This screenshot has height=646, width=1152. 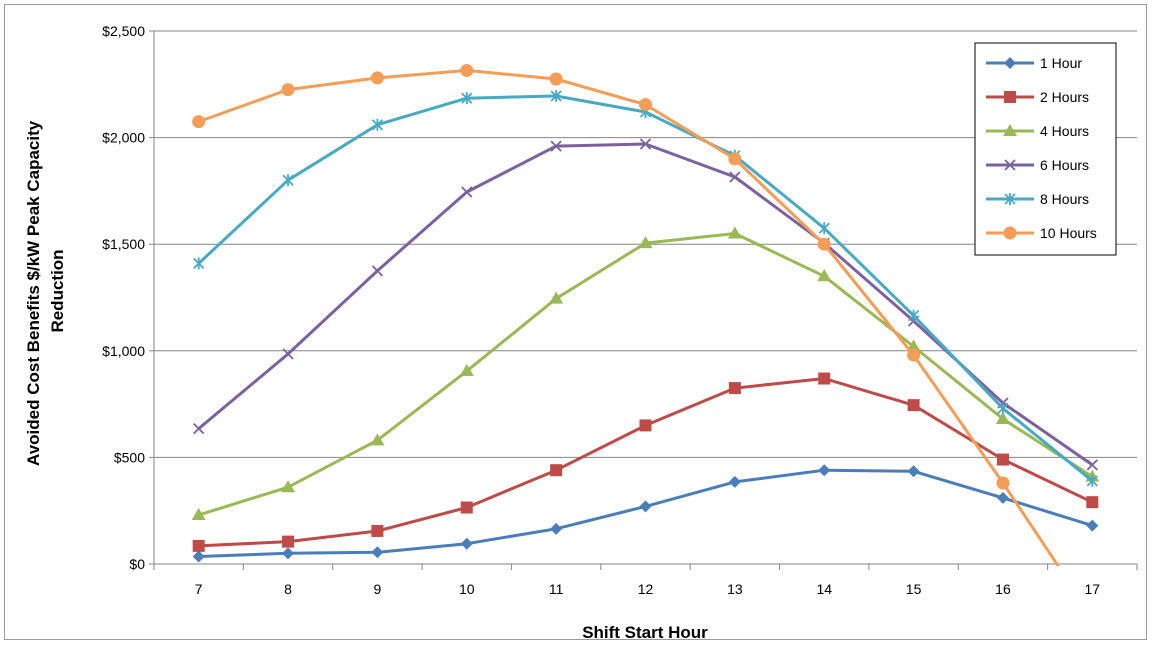 I want to click on x-tick-label: 14, so click(x=824, y=589).